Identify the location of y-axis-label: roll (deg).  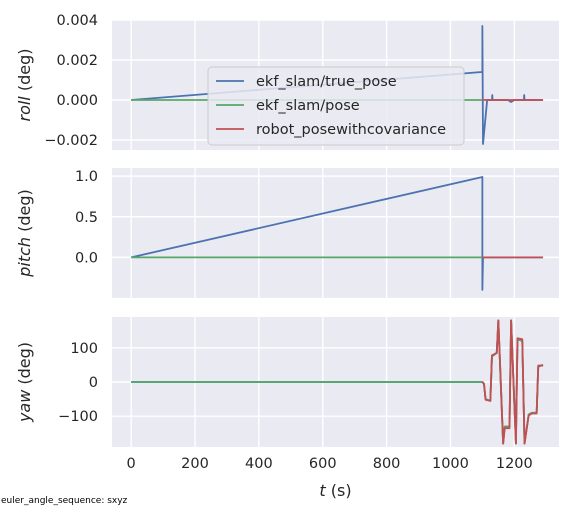
(24, 85).